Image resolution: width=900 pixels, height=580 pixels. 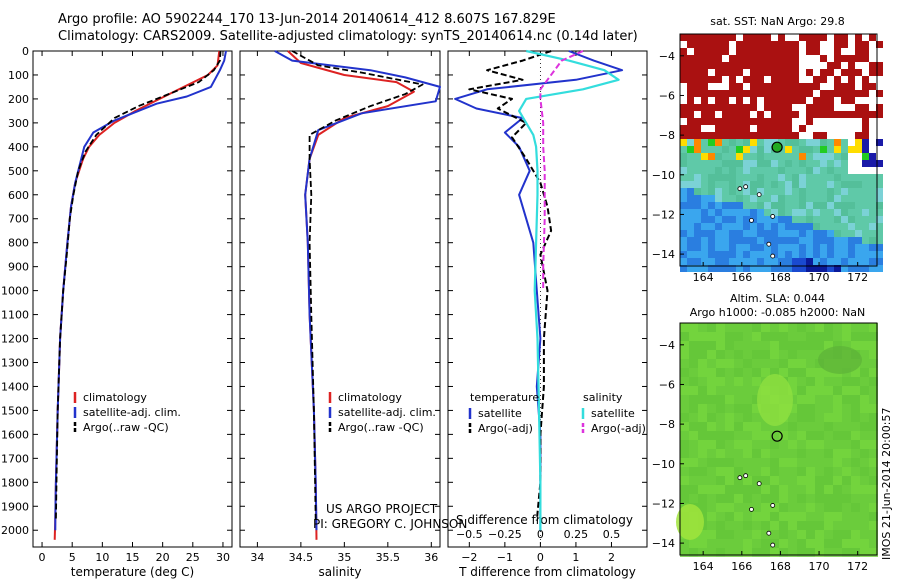 I want to click on sla-island-marker, so click(x=740, y=478).